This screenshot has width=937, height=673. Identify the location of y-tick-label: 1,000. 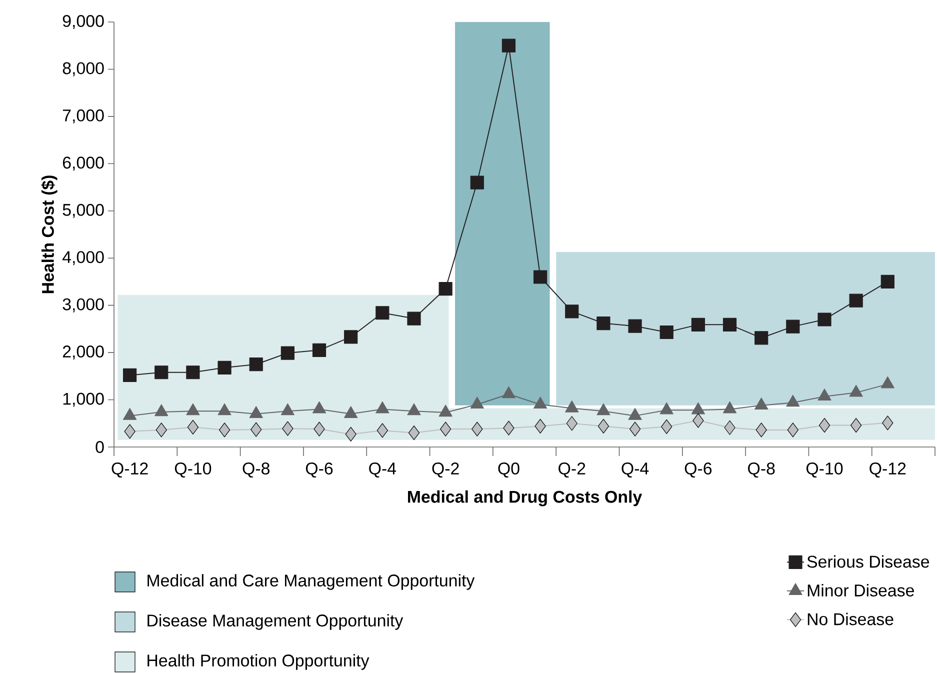
(83, 399).